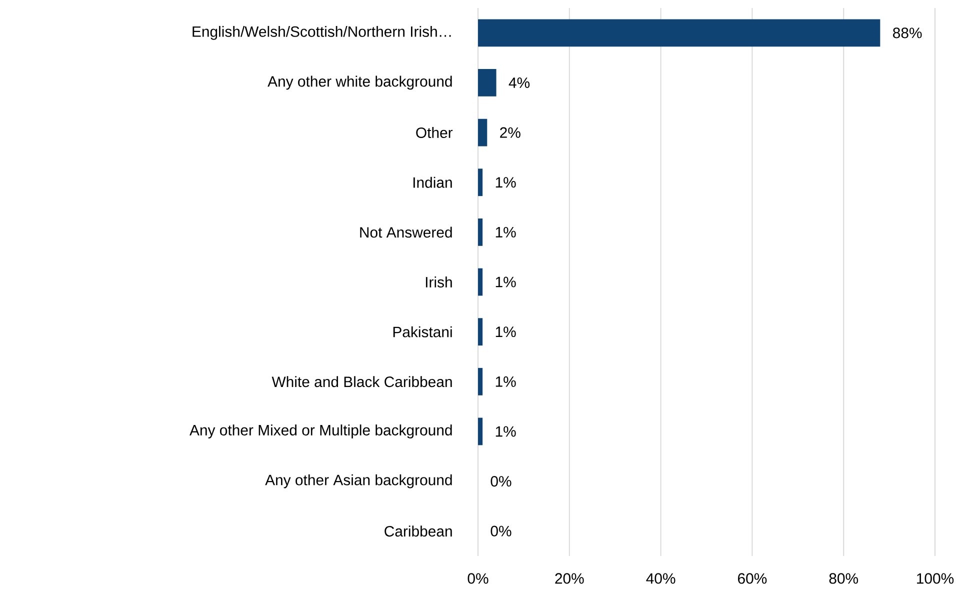 The image size is (965, 604). I want to click on y-tick-label: Indian, so click(432, 182).